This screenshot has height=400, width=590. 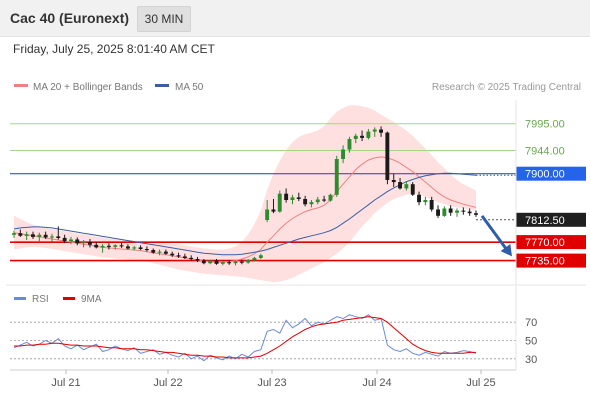 I want to click on level-label: 7995.00, so click(x=545, y=125).